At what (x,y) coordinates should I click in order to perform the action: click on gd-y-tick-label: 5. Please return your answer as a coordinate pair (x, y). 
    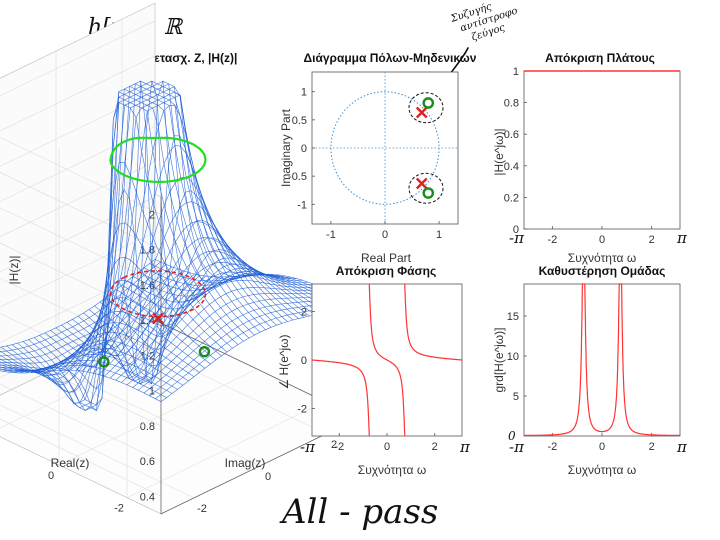
    Looking at the image, I should click on (516, 397).